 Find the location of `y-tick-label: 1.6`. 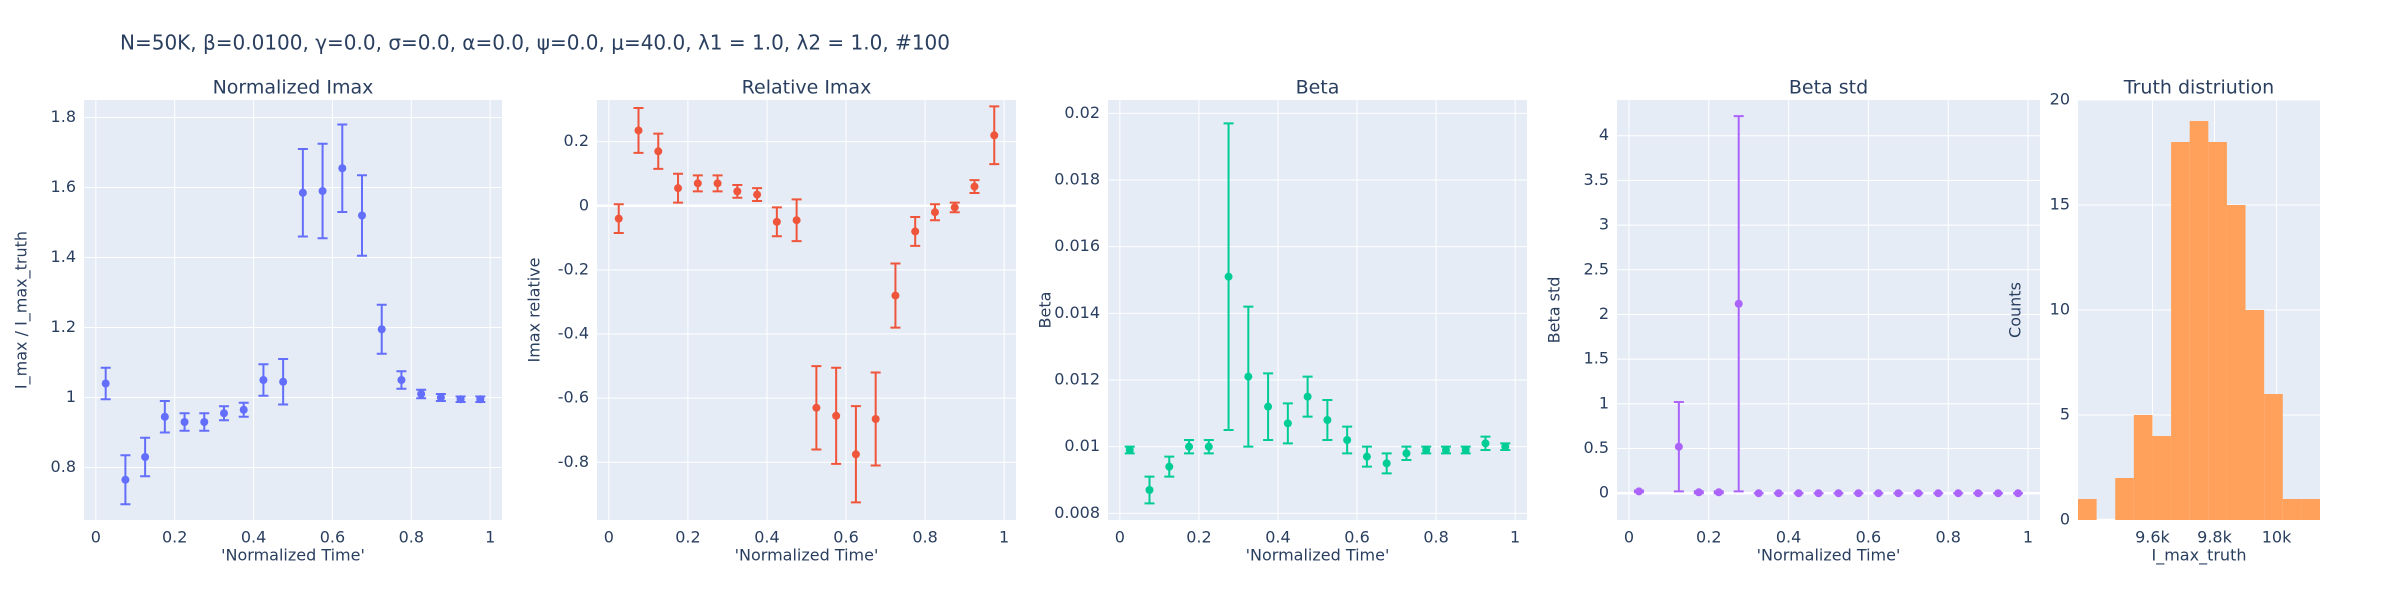

y-tick-label: 1.6 is located at coordinates (63, 186).